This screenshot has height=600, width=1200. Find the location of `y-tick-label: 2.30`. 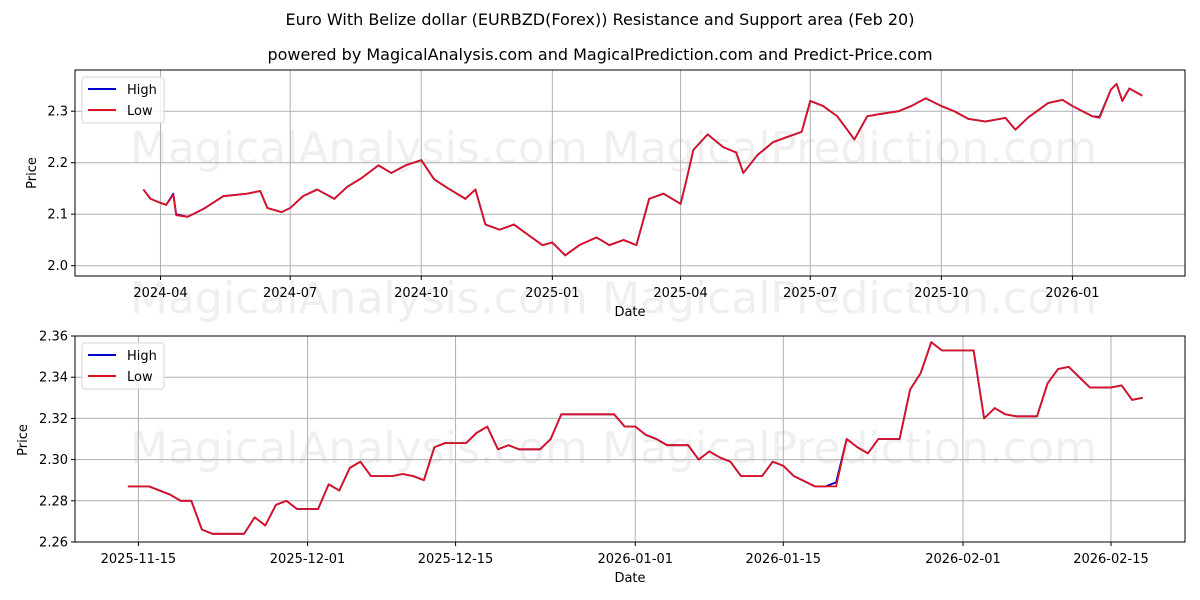

y-tick-label: 2.30 is located at coordinates (53, 460).